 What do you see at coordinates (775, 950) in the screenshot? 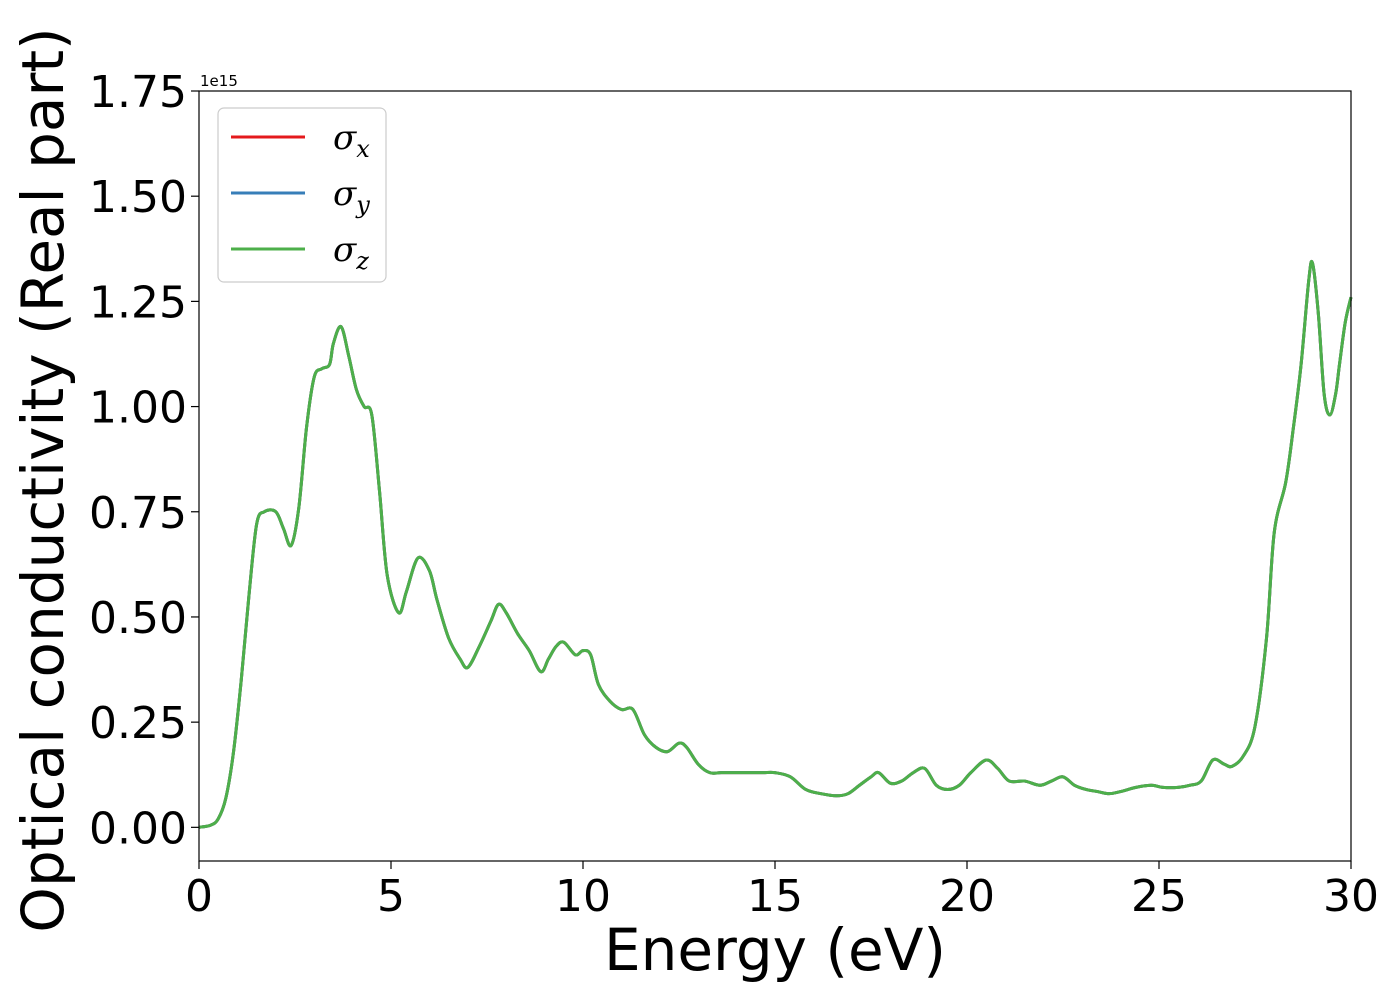
I see `x-axis-label: Energy (eV)` at bounding box center [775, 950].